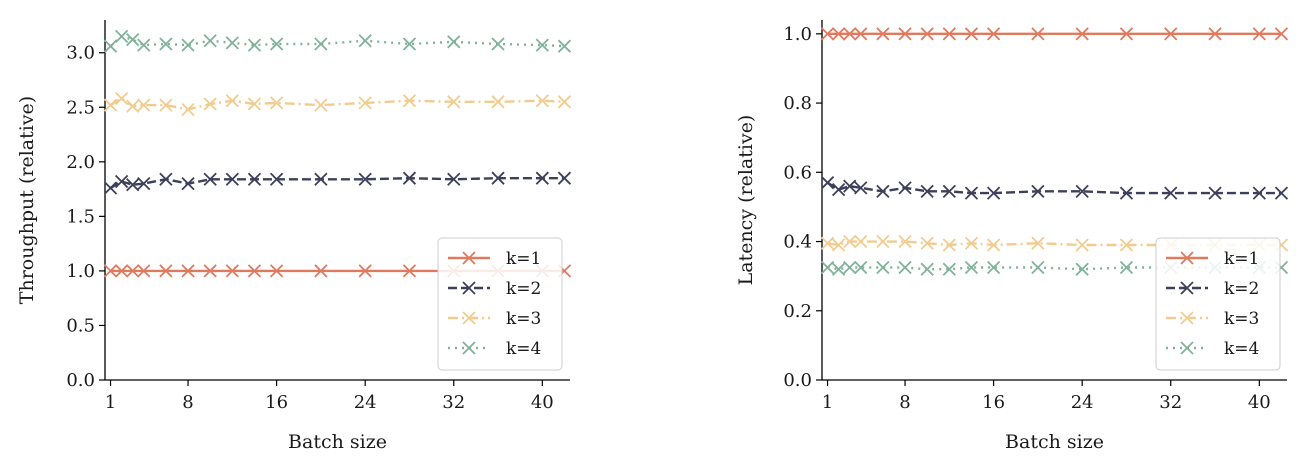 This screenshot has height=464, width=1298. I want to click on x-tick-label: 16, so click(993, 402).